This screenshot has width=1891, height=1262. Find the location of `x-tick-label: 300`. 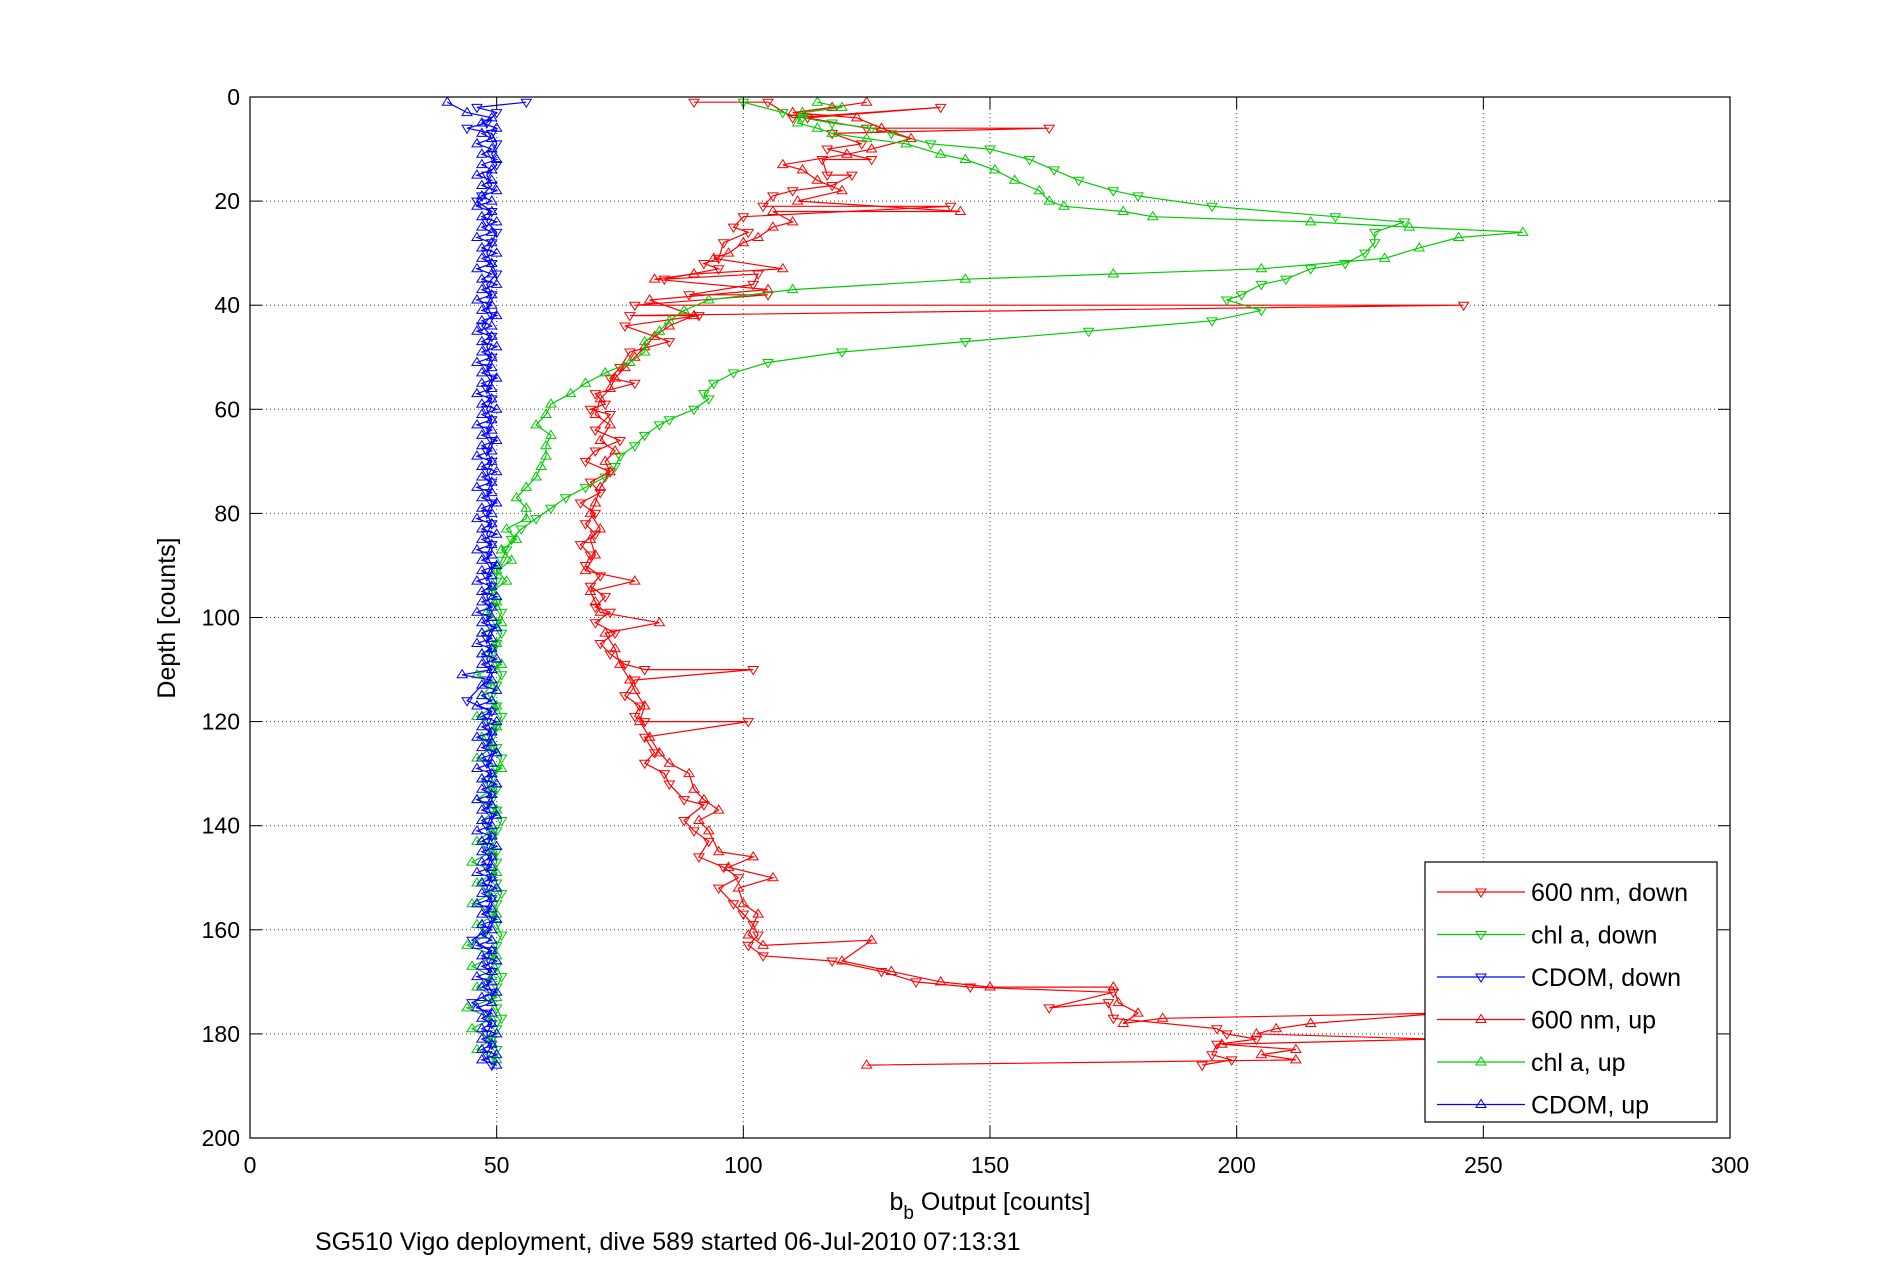

x-tick-label: 300 is located at coordinates (1730, 1165).